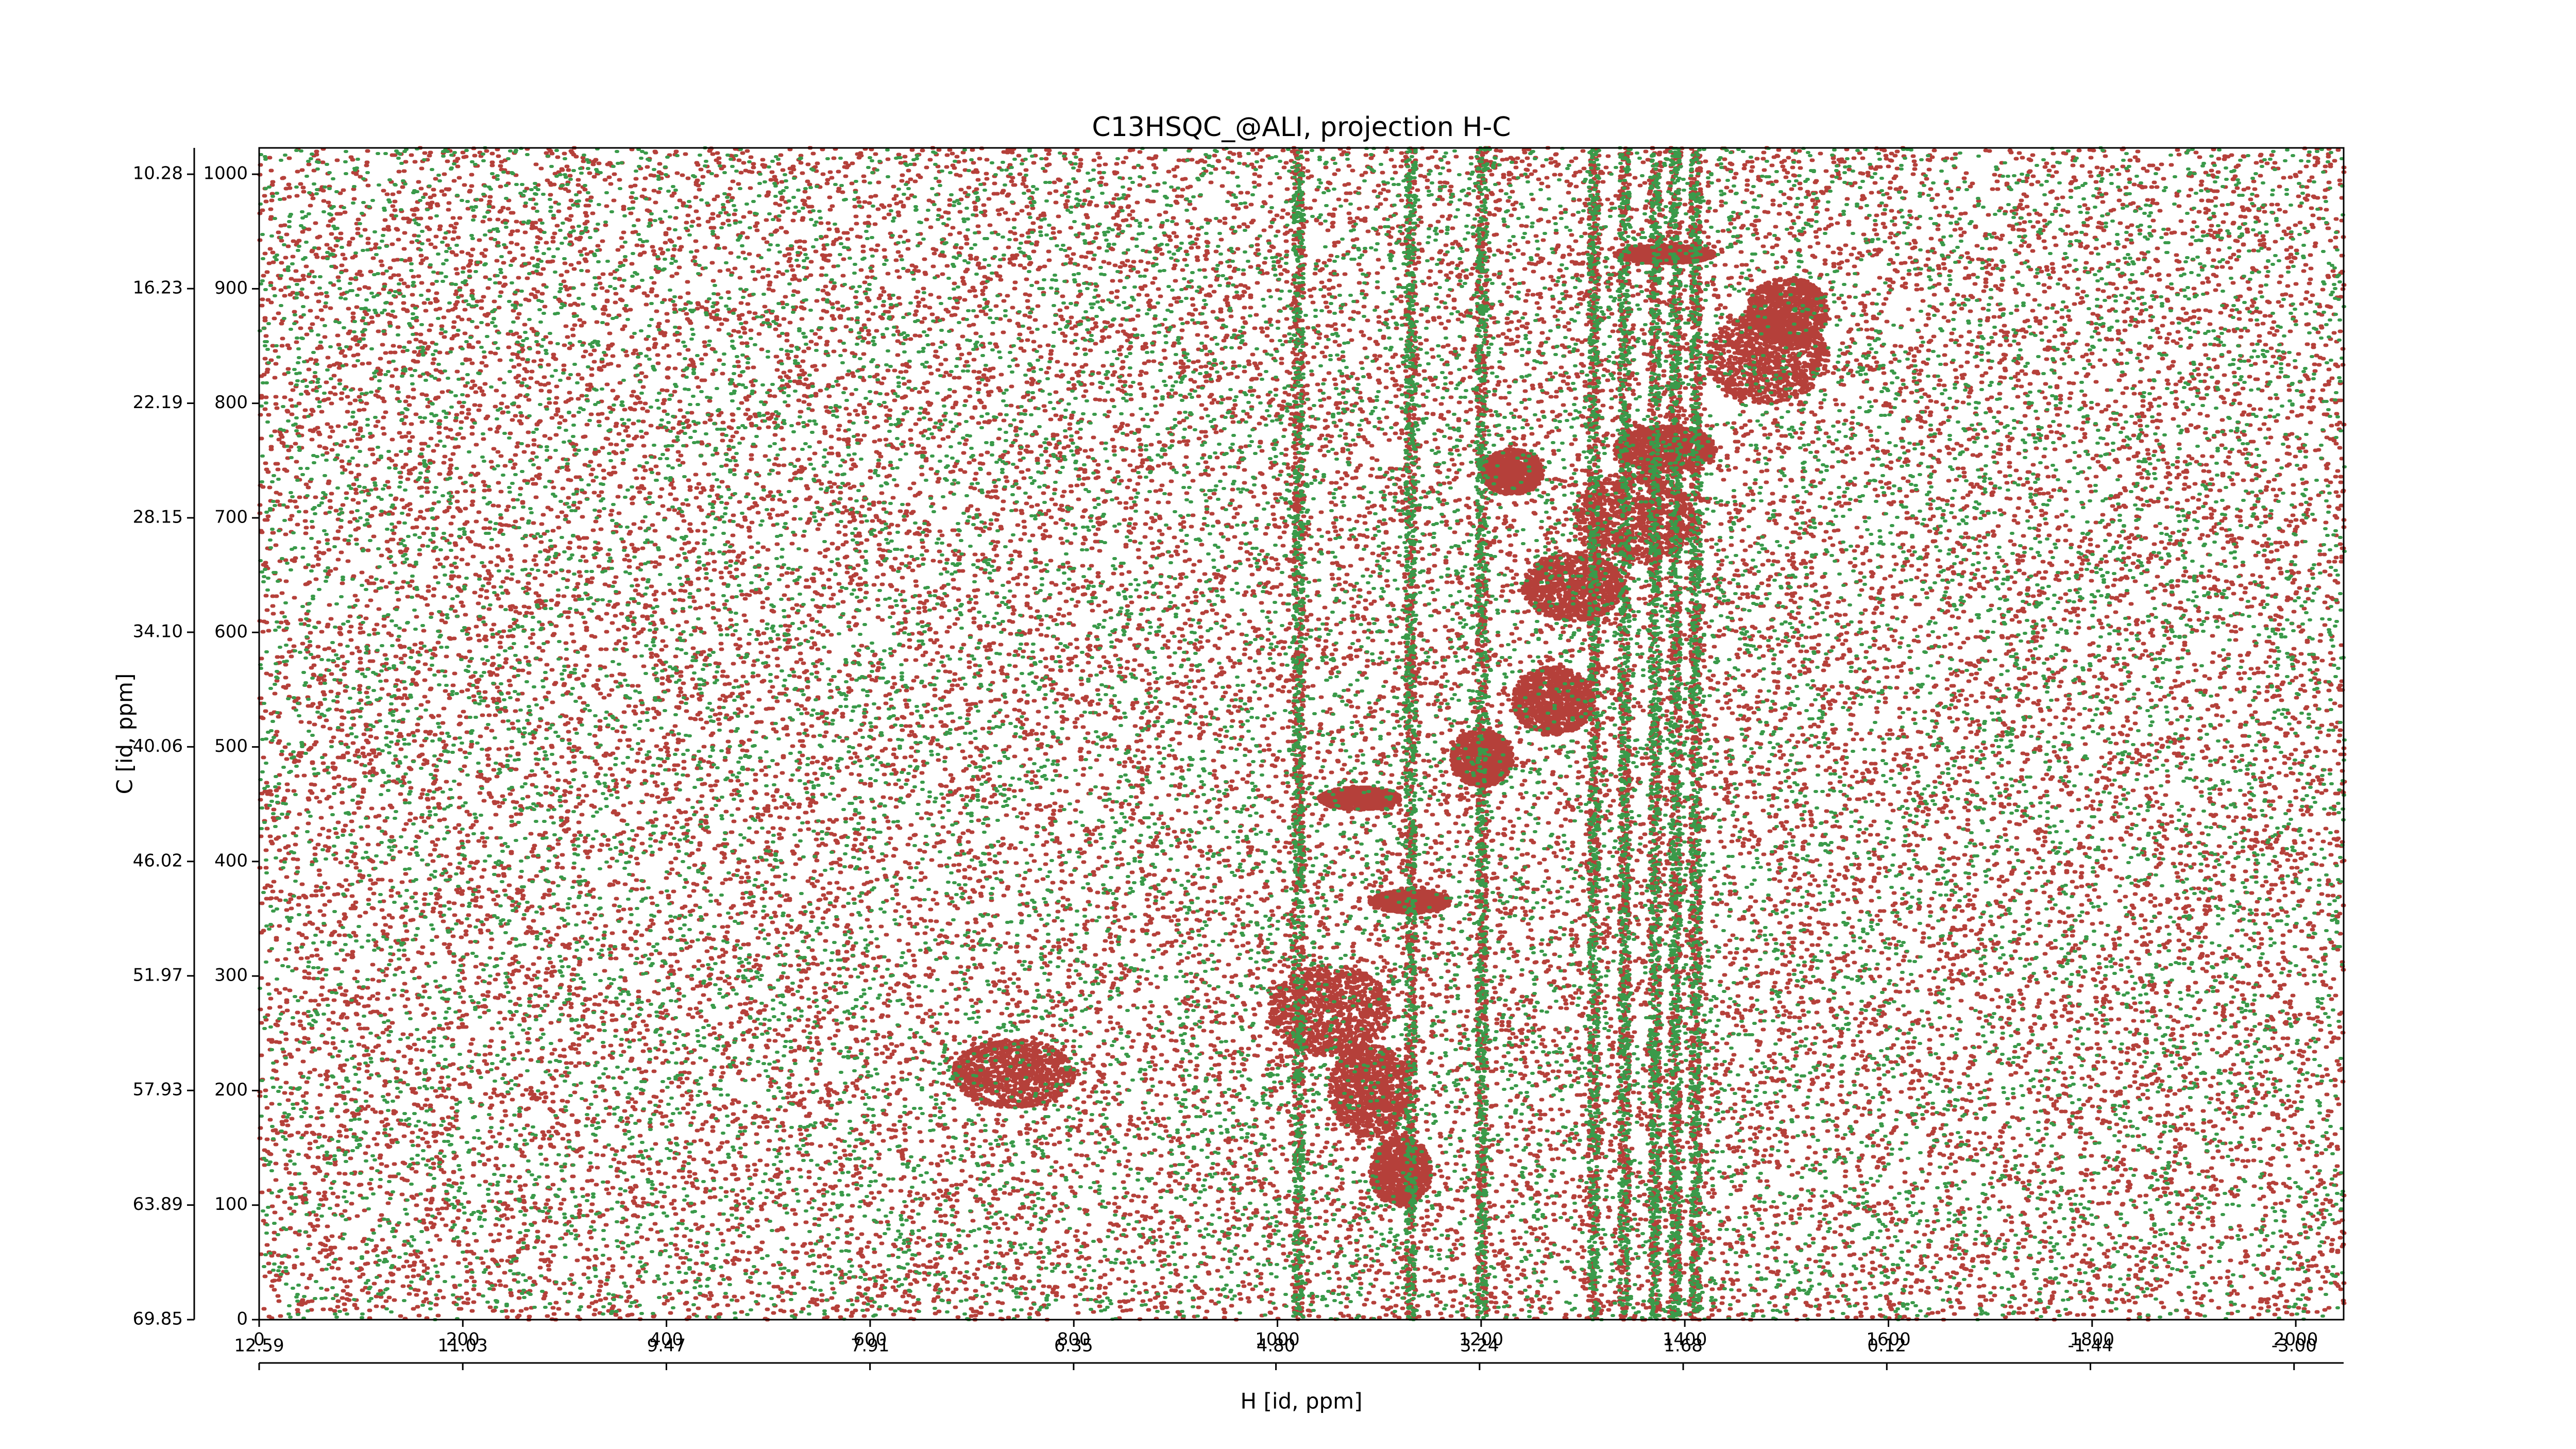  What do you see at coordinates (1887, 1346) in the screenshot?
I see `x2-tick-label: 0.12` at bounding box center [1887, 1346].